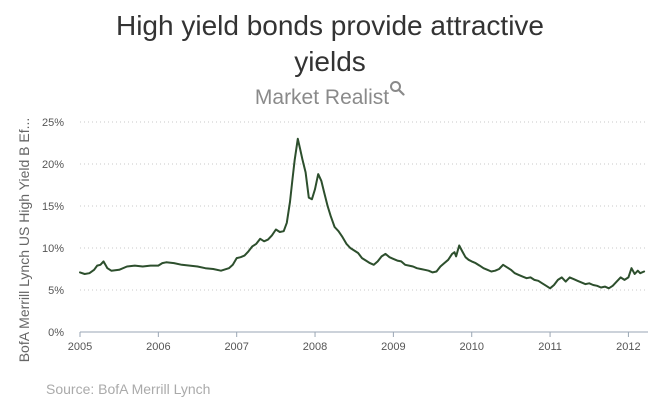 The height and width of the screenshot is (400, 660). What do you see at coordinates (53, 165) in the screenshot?
I see `y-tick-label: 20%` at bounding box center [53, 165].